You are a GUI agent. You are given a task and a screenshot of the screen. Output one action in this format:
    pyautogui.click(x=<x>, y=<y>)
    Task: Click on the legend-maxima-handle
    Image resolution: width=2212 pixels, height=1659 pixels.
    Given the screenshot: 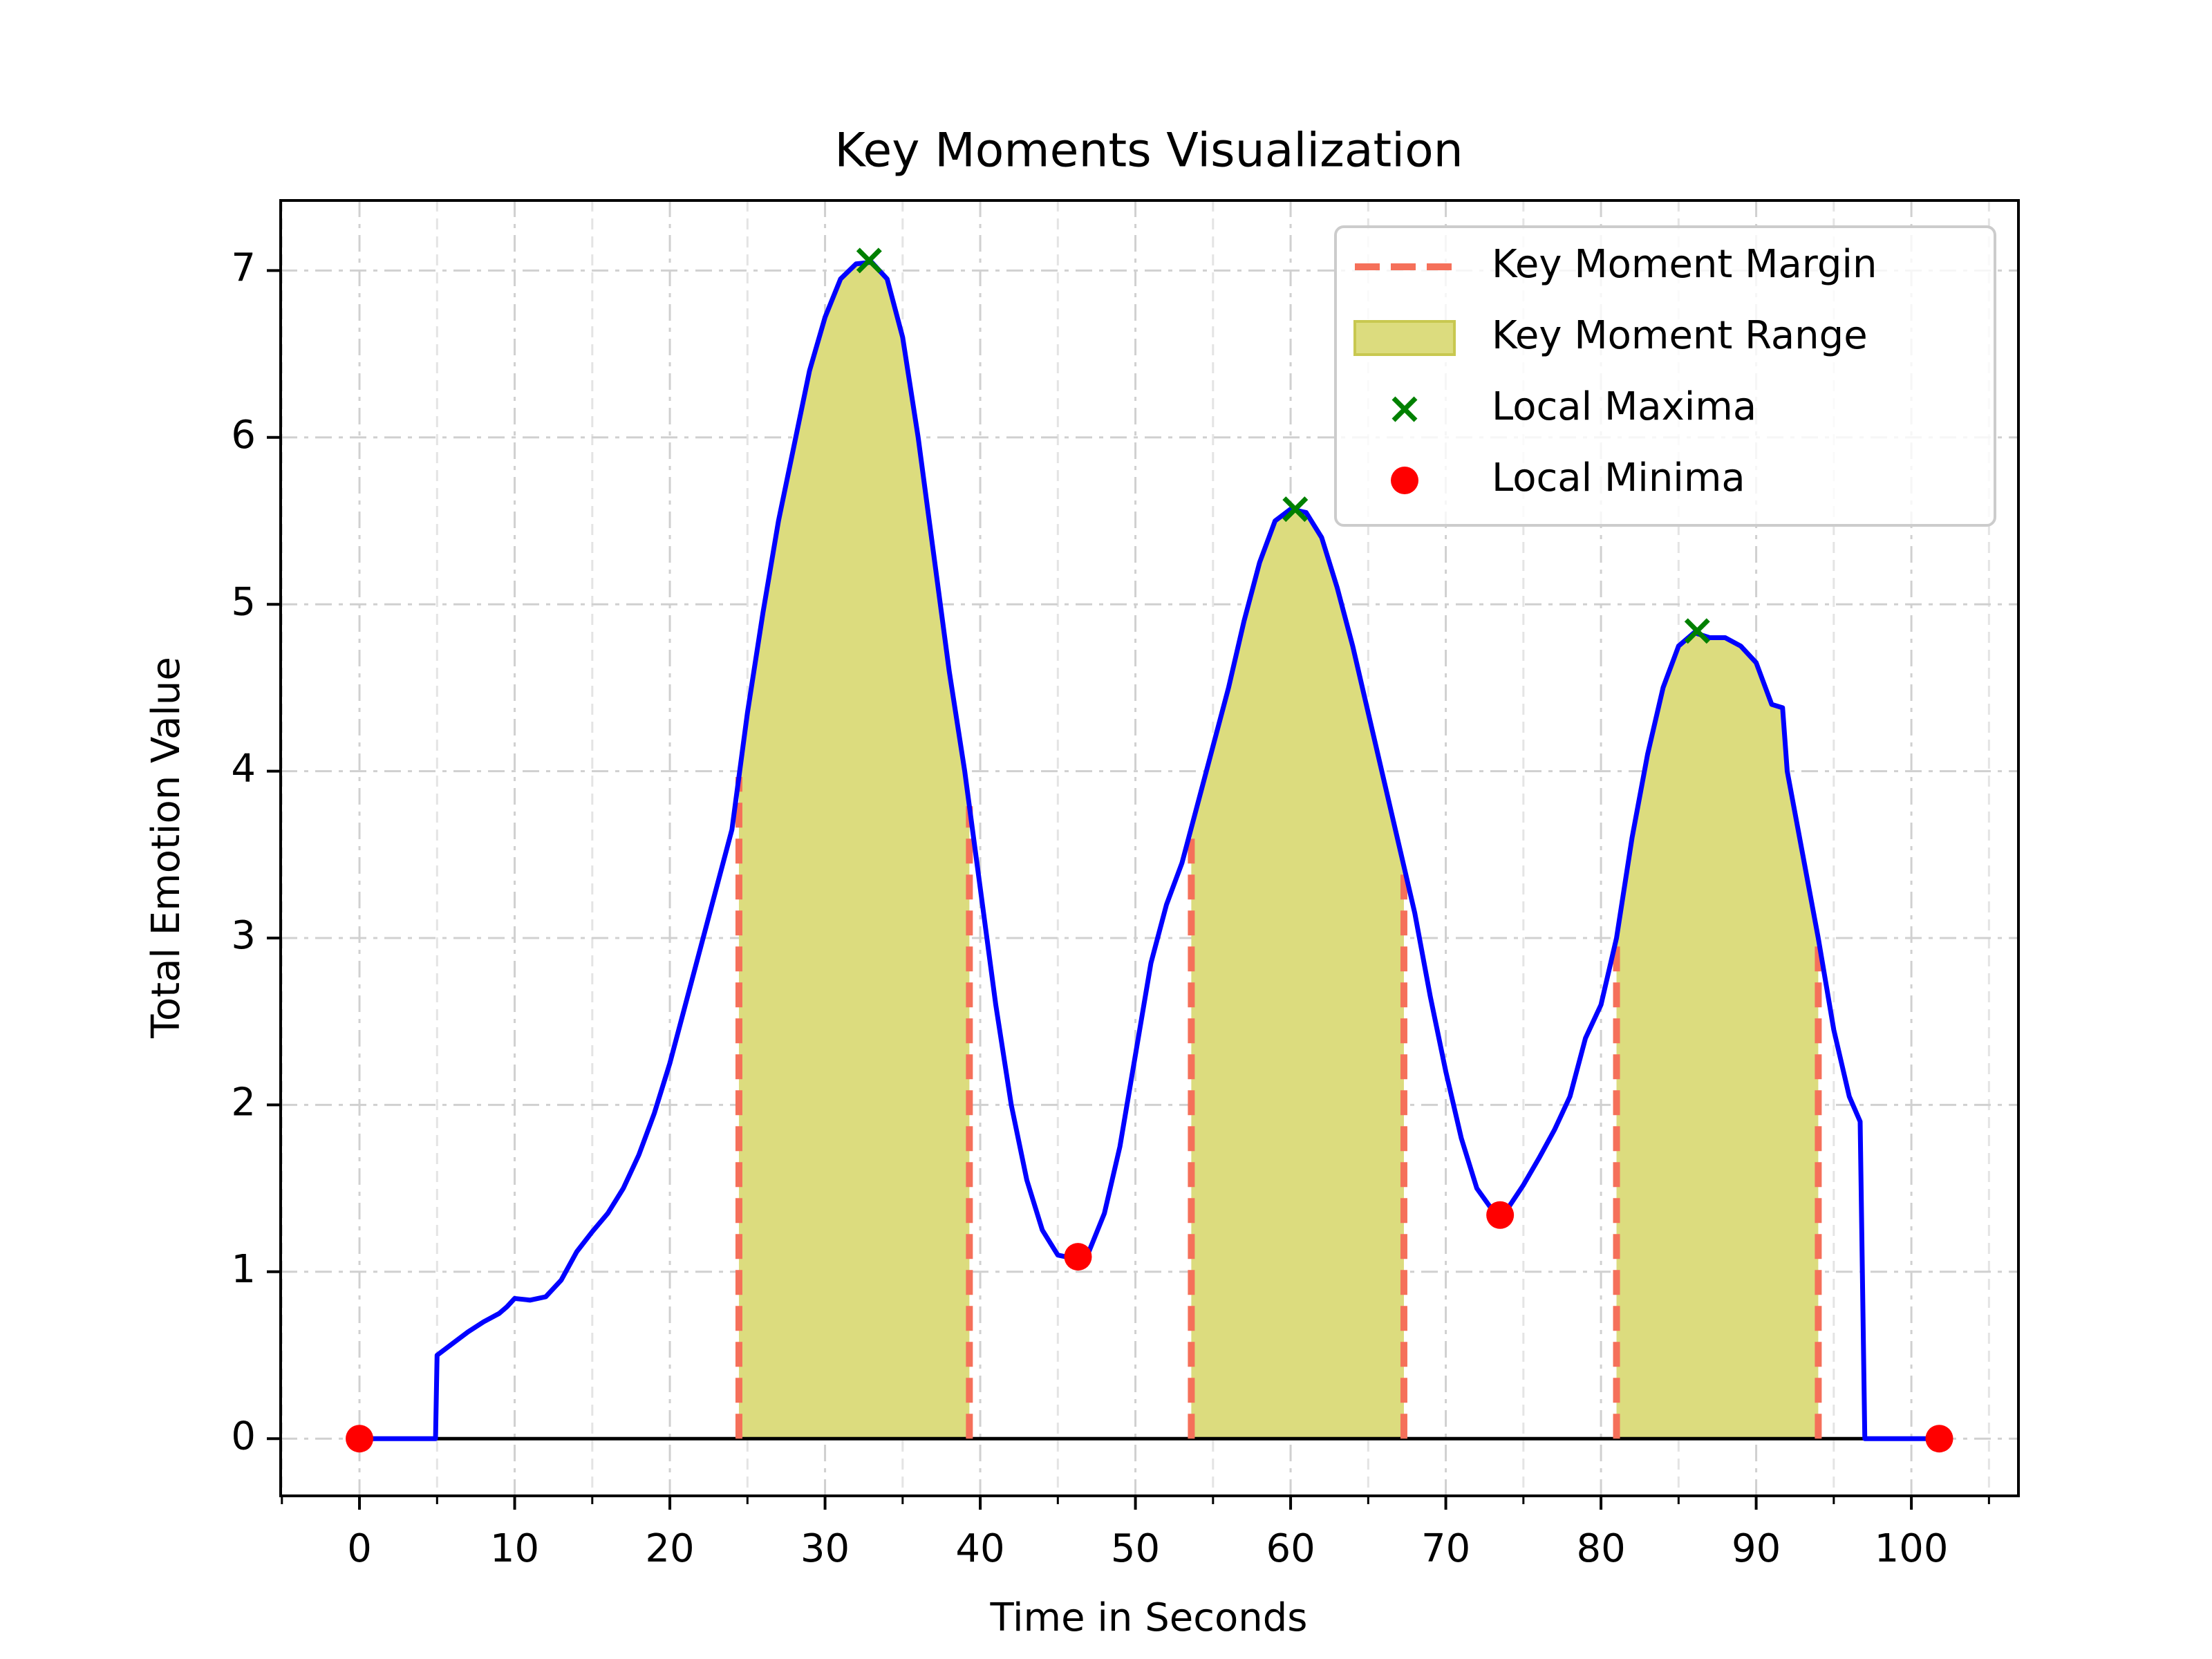 What is the action you would take?
    pyautogui.click(x=1405, y=409)
    